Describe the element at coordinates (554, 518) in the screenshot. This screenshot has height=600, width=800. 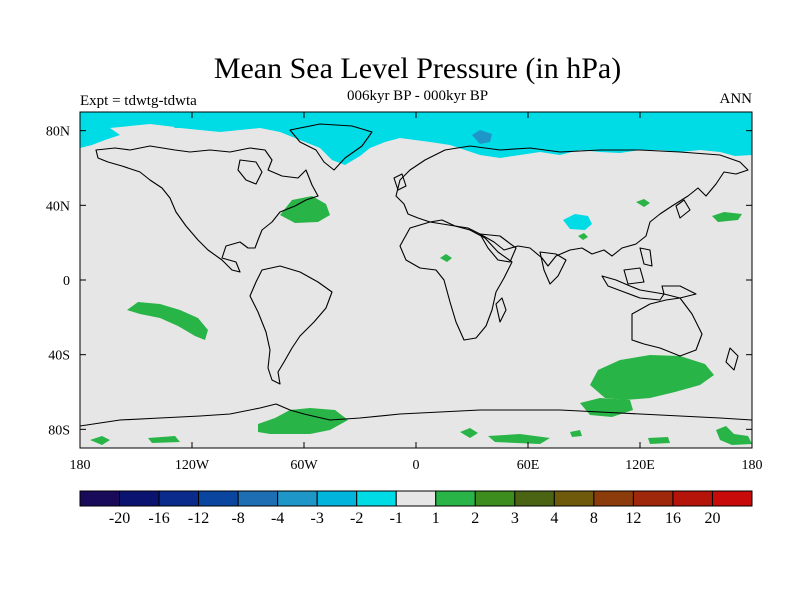
I see `colorbar-label: 4` at that location.